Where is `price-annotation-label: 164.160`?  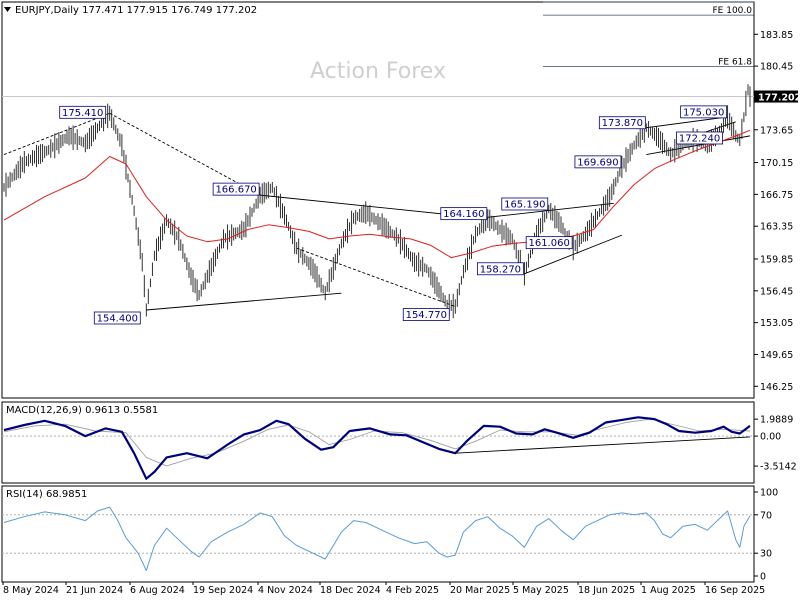
price-annotation-label: 164.160 is located at coordinates (463, 214).